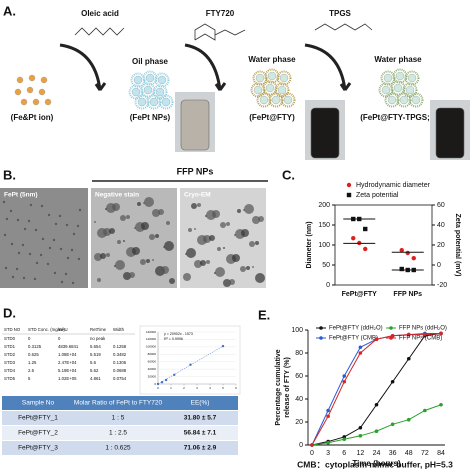 The width and height of the screenshot is (474, 474). What do you see at coordinates (398, 59) in the screenshot?
I see `phase-label: Water phase` at bounding box center [398, 59].